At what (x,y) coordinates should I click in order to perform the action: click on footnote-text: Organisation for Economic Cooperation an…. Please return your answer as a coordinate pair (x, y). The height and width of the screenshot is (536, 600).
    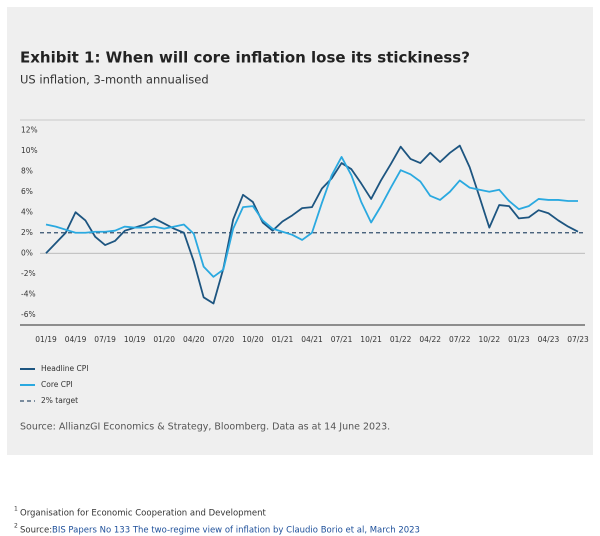
    Looking at the image, I should click on (143, 514).